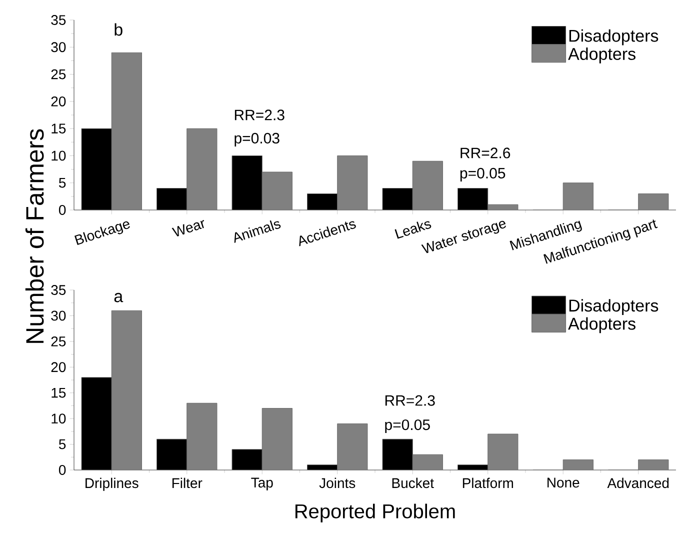 This screenshot has height=538, width=681. Describe the element at coordinates (564, 483) in the screenshot. I see `x-tick-label: None` at that location.